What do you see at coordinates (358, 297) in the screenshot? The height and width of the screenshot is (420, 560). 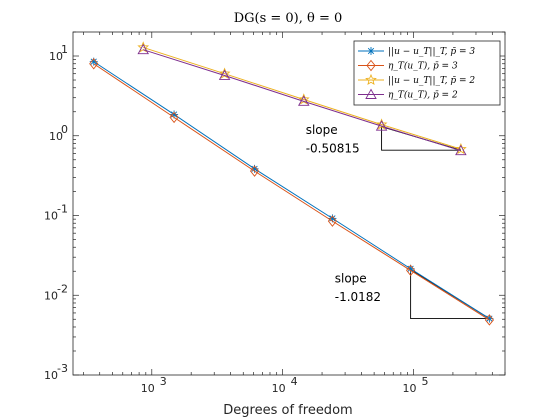 I see `slope-annotation-value: -1.0182` at bounding box center [358, 297].